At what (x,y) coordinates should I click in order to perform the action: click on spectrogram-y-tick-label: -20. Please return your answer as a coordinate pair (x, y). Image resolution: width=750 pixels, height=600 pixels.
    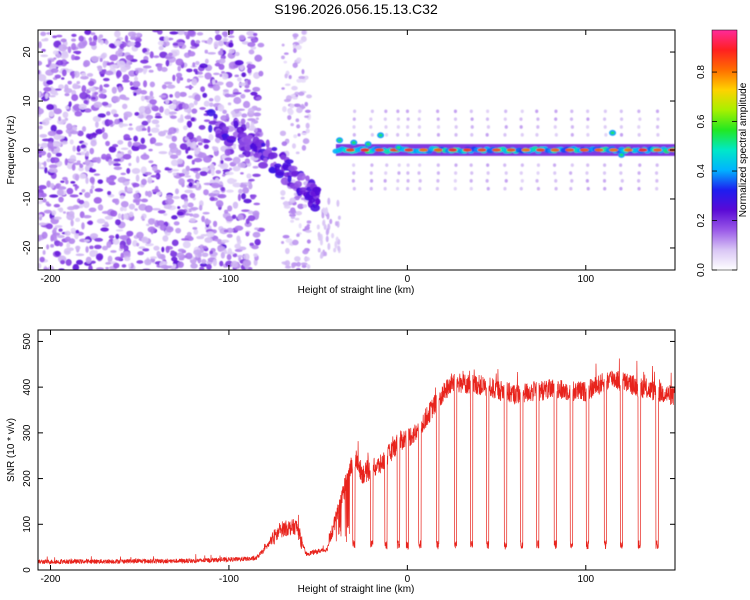
    Looking at the image, I should click on (27, 247).